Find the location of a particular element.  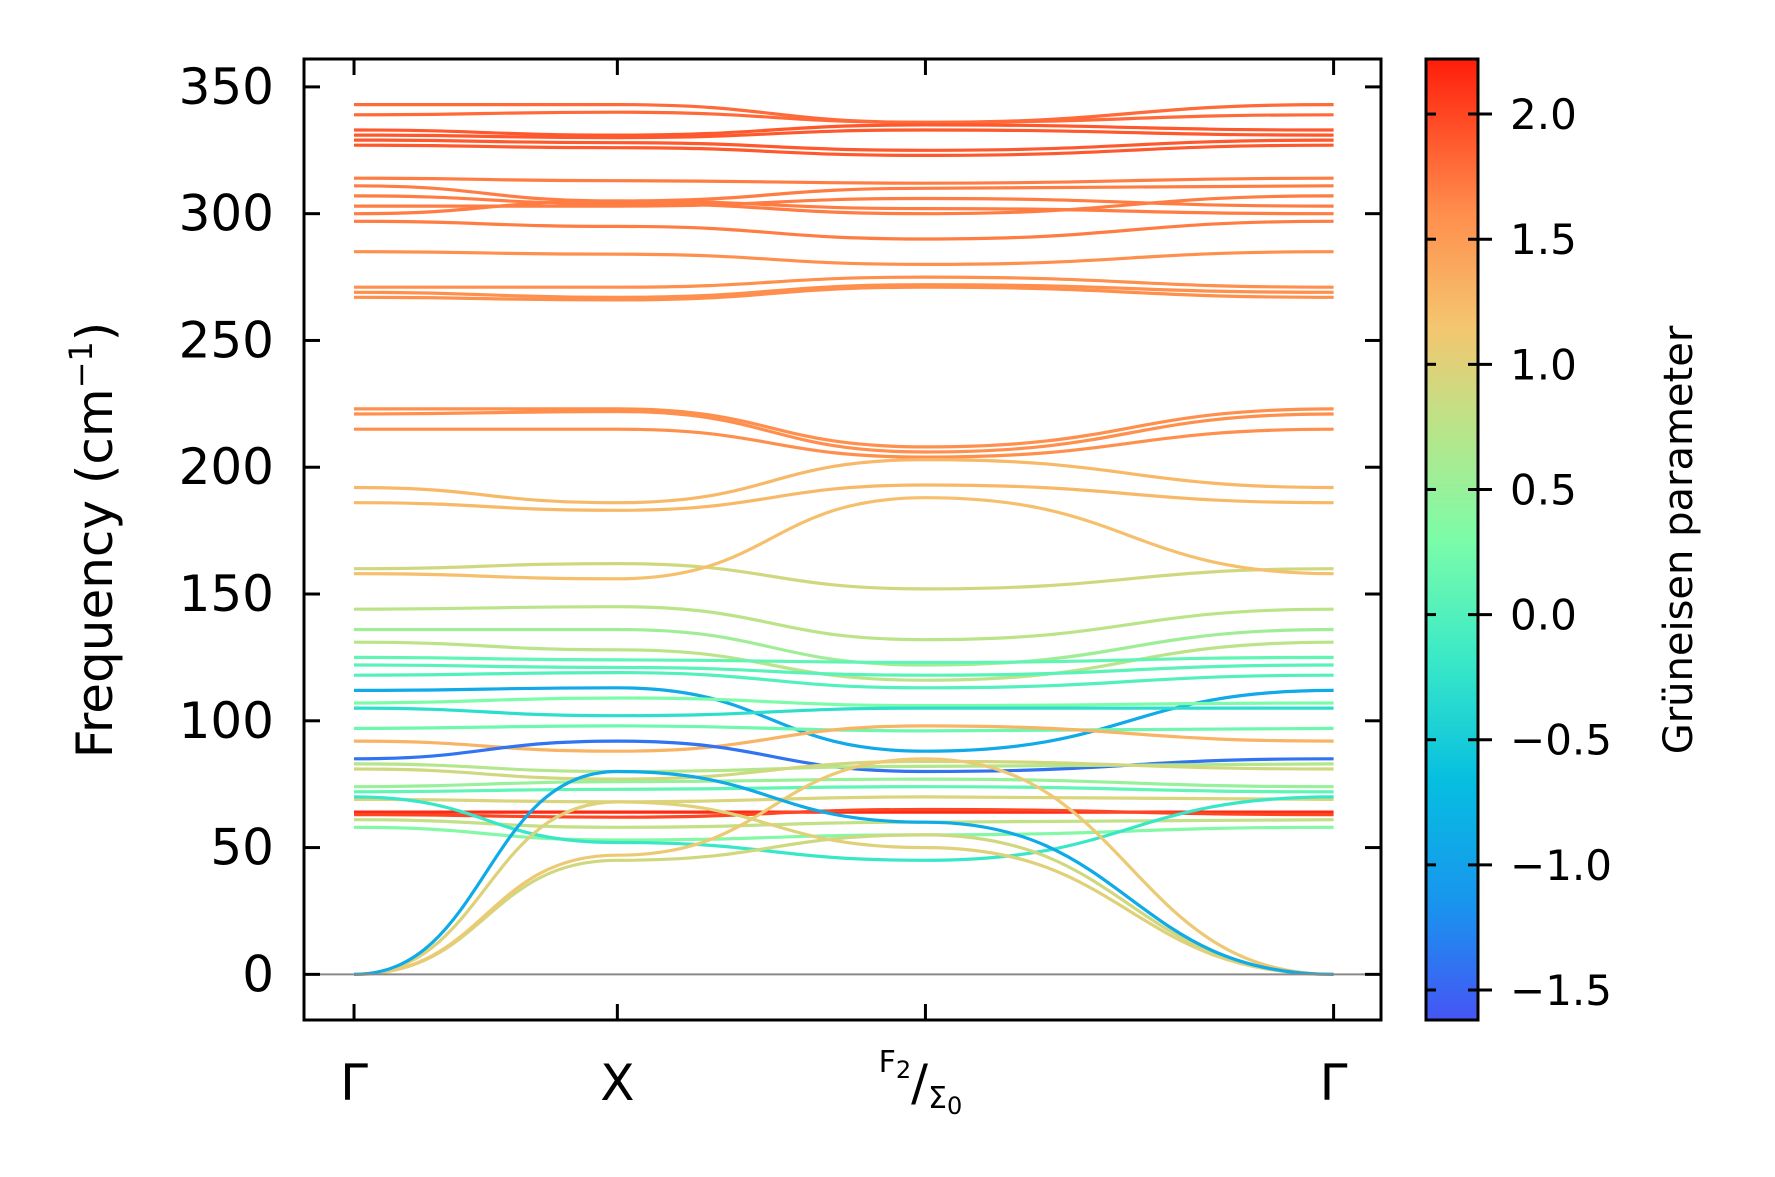

colorbar-tick-label: 0.0 is located at coordinates (1543, 615).